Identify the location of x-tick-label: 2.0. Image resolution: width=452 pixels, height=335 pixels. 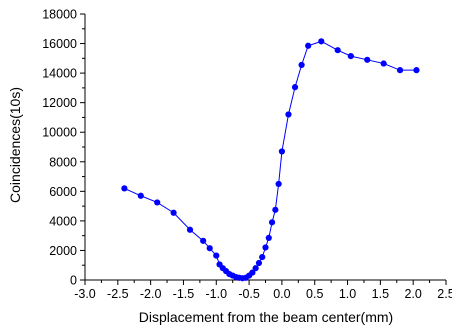
(412, 294).